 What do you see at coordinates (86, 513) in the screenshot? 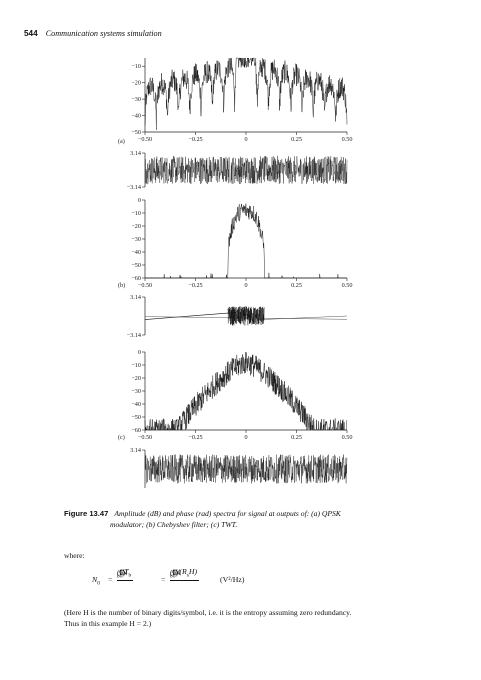
I see `caption-label: Figure 13.47` at bounding box center [86, 513].